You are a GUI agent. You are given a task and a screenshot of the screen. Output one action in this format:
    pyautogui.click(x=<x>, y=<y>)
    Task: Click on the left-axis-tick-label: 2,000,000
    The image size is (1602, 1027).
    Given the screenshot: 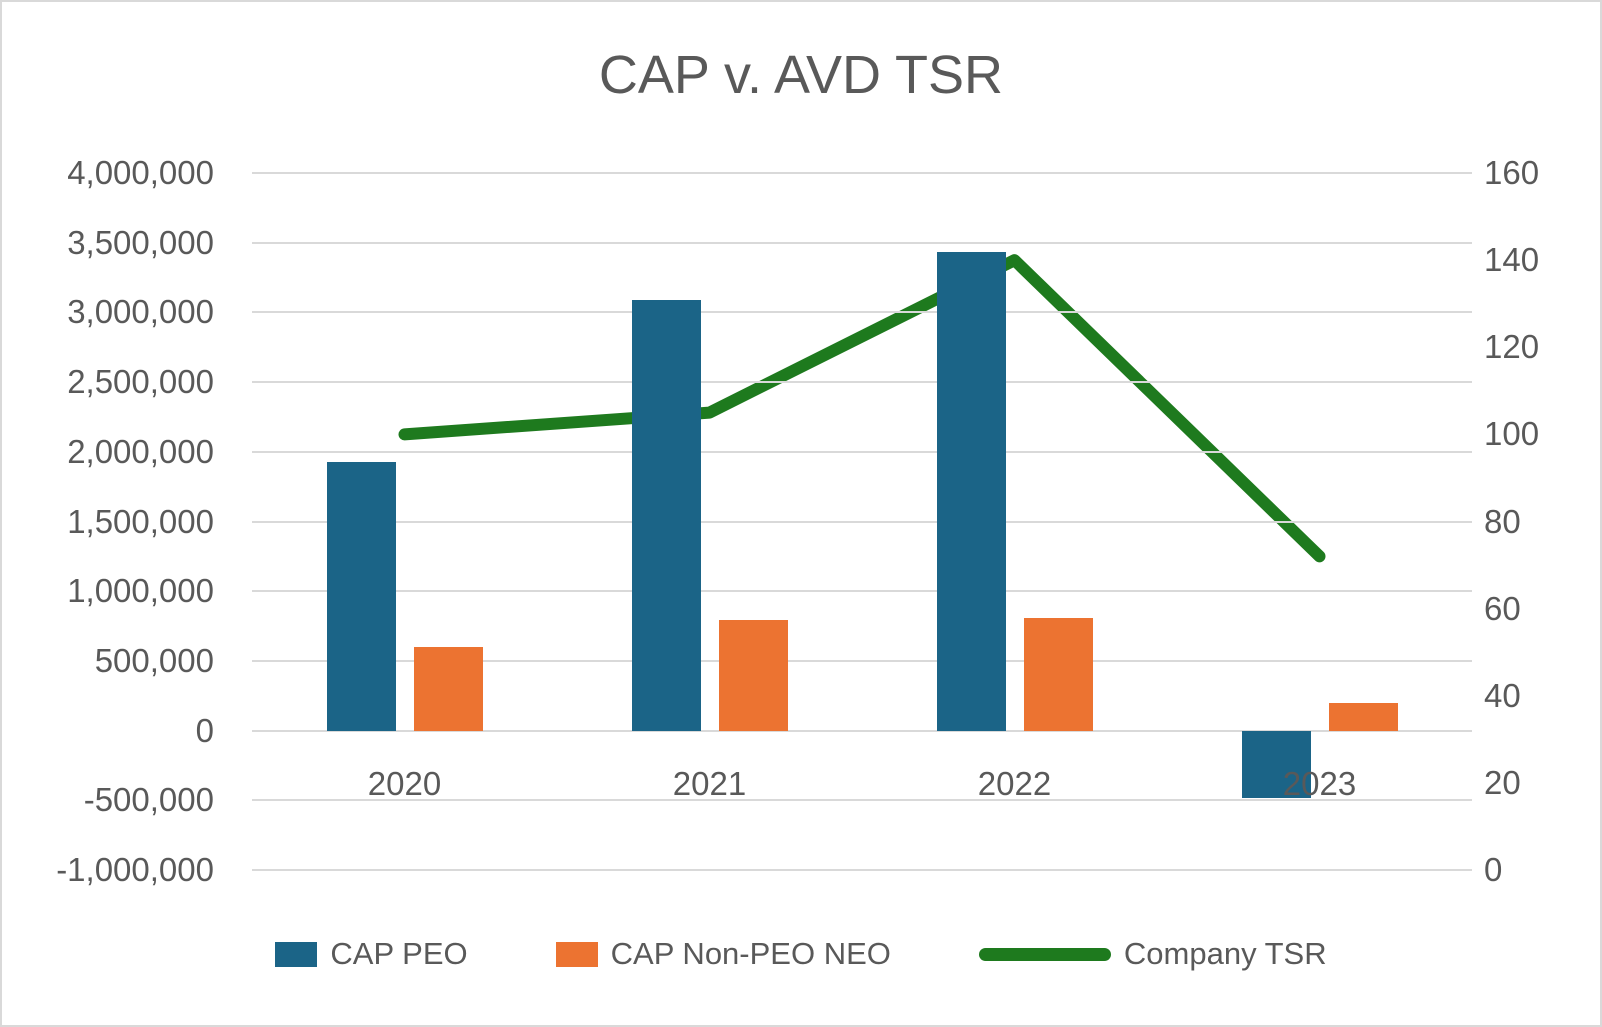 What is the action you would take?
    pyautogui.click(x=140, y=451)
    